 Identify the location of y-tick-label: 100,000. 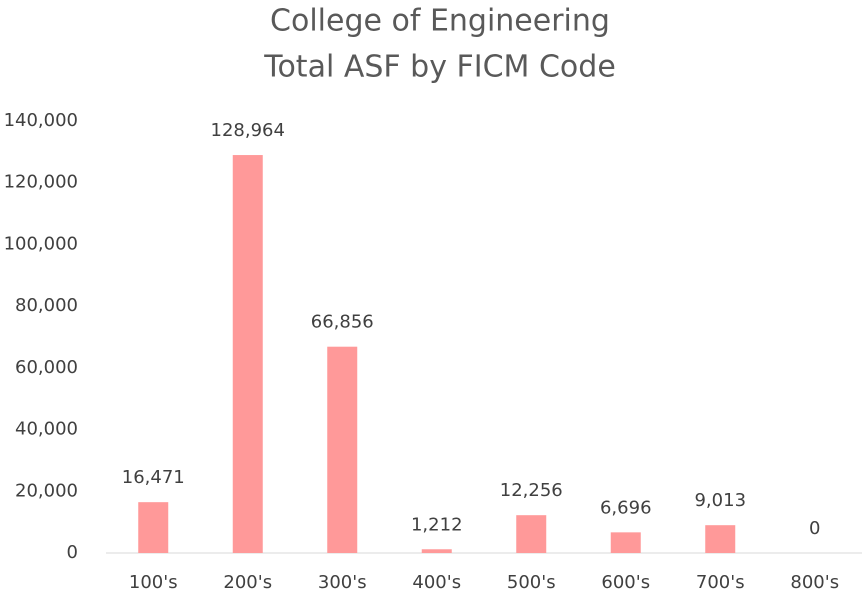
(41, 243).